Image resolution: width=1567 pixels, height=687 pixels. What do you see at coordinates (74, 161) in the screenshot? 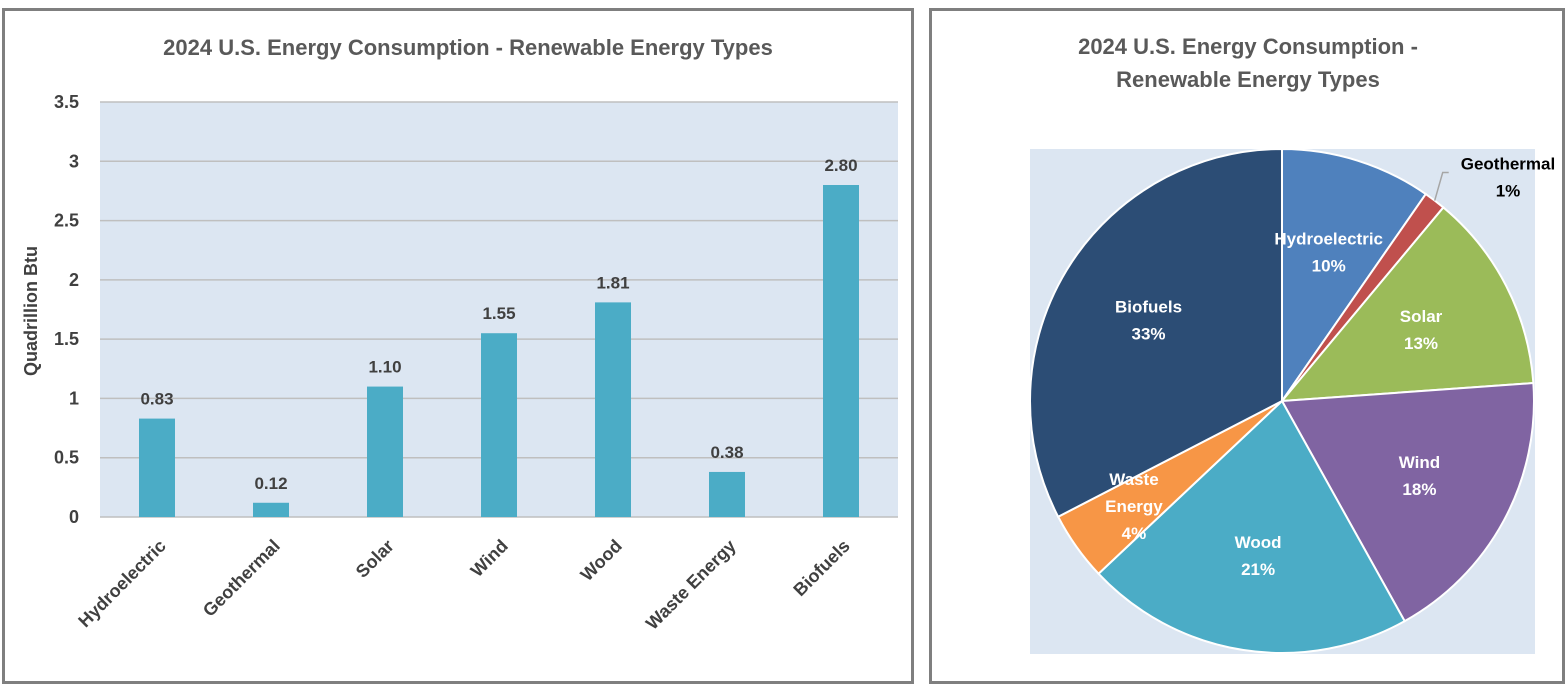
I see `y-tick-label: 3` at bounding box center [74, 161].